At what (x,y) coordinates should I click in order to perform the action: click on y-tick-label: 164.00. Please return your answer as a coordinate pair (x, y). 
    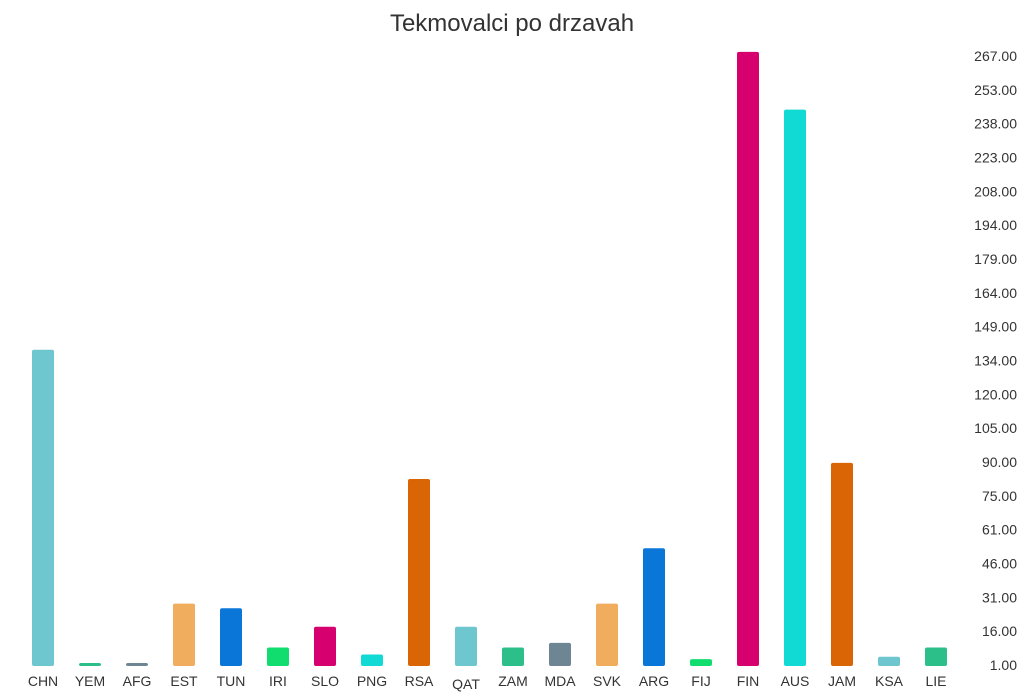
    Looking at the image, I should click on (995, 293).